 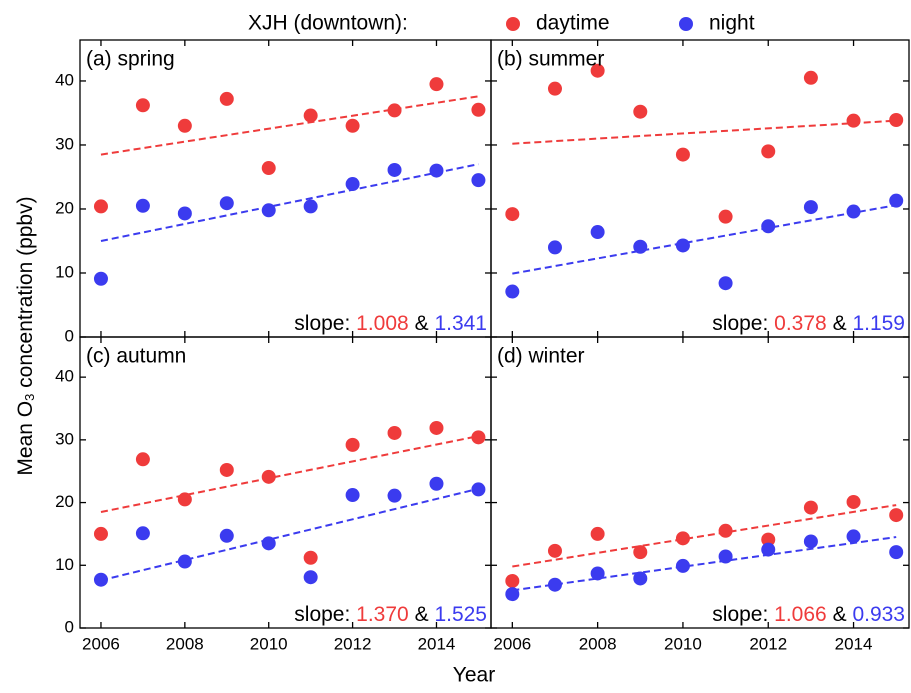 I want to click on legend-title: XJH (downtown):, so click(x=328, y=23).